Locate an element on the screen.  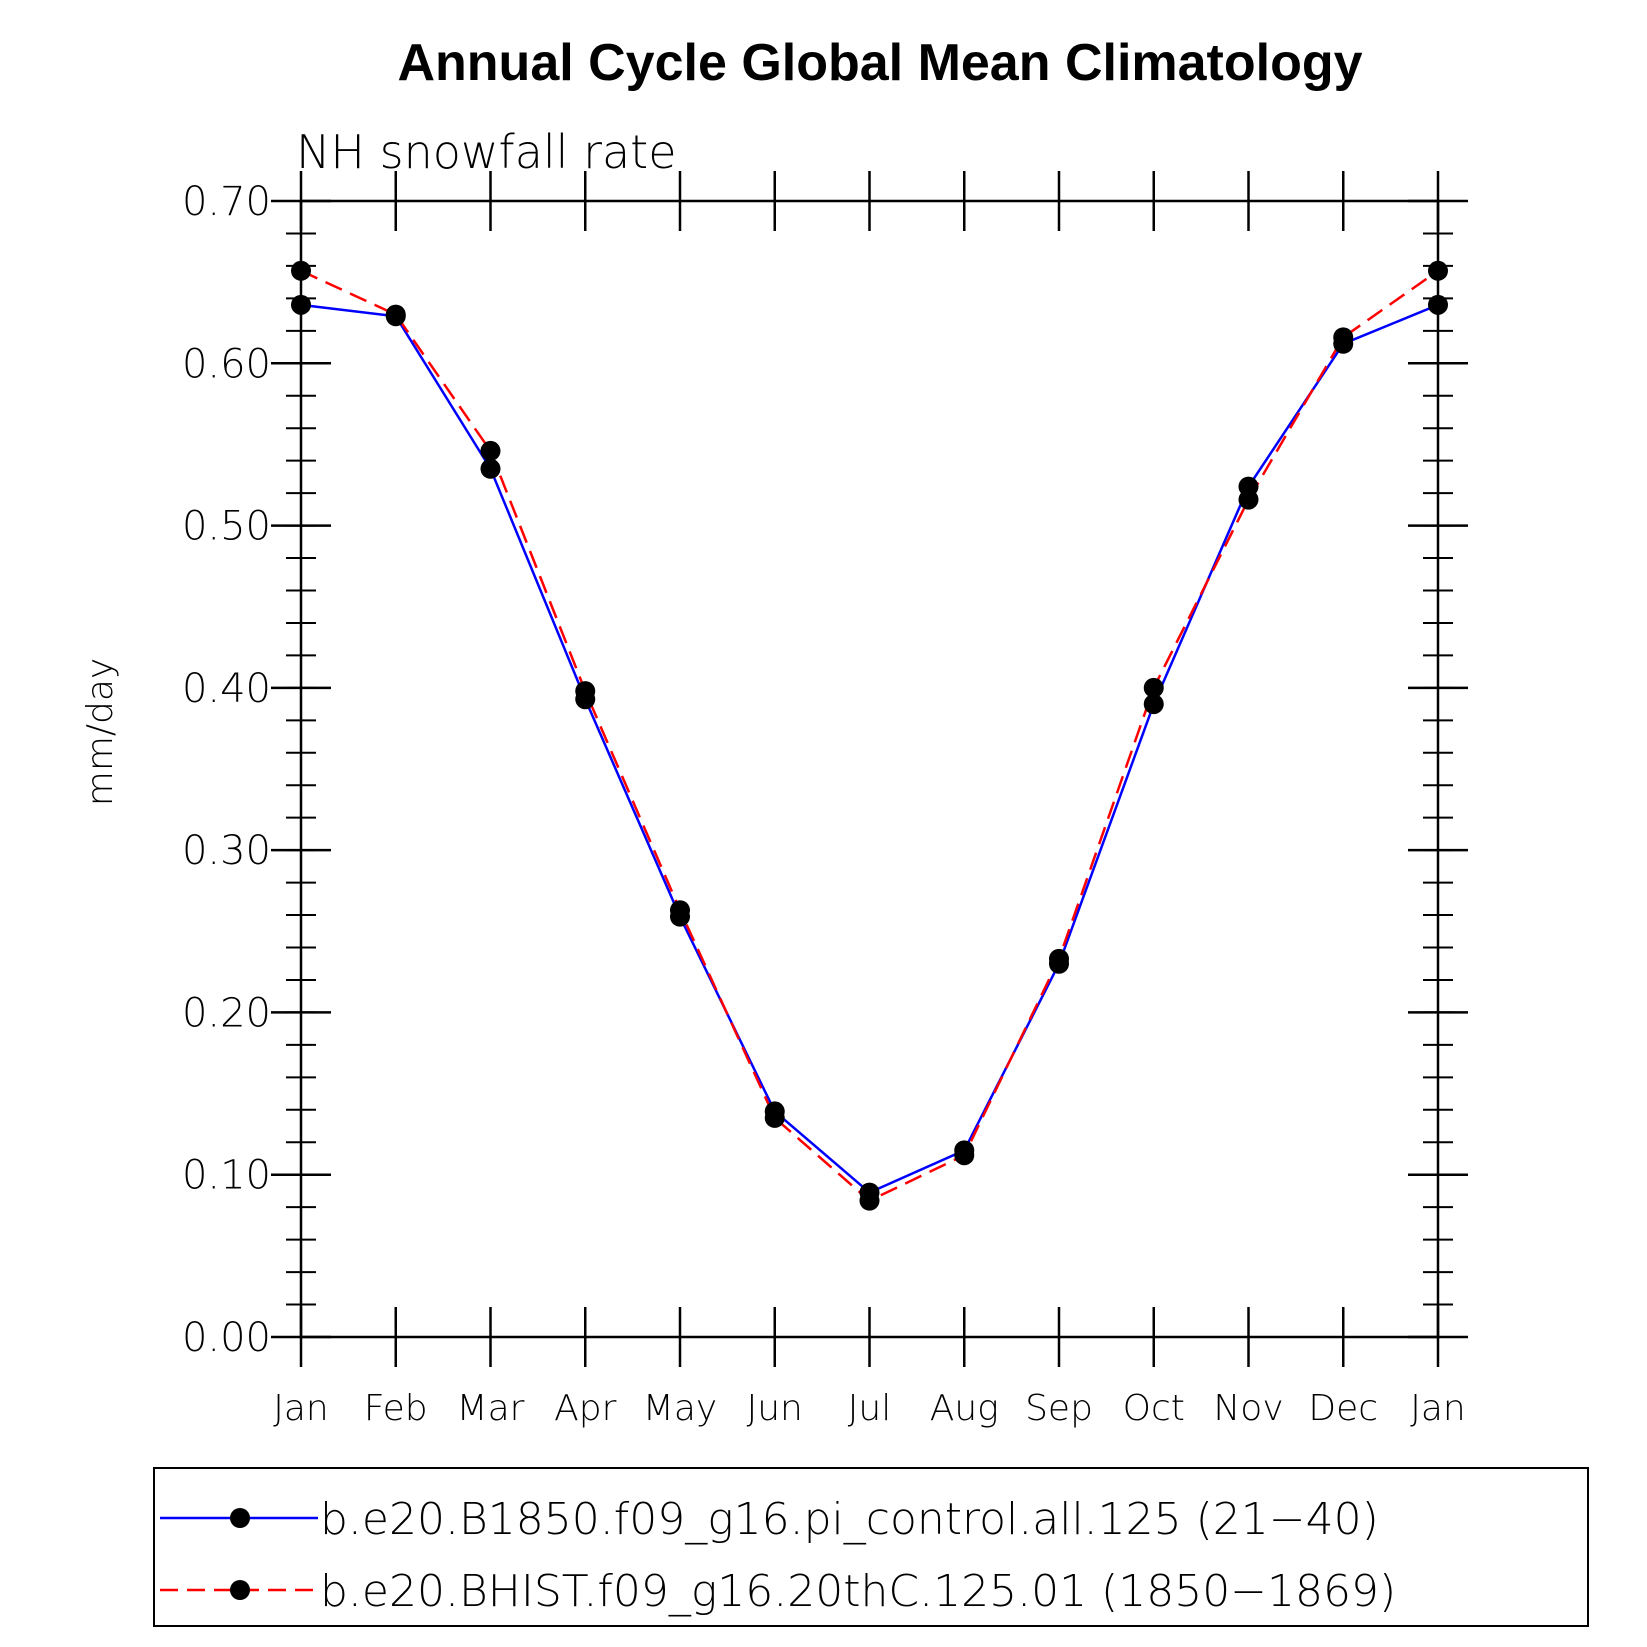
y-axis-label: mm/day is located at coordinates (100, 732).